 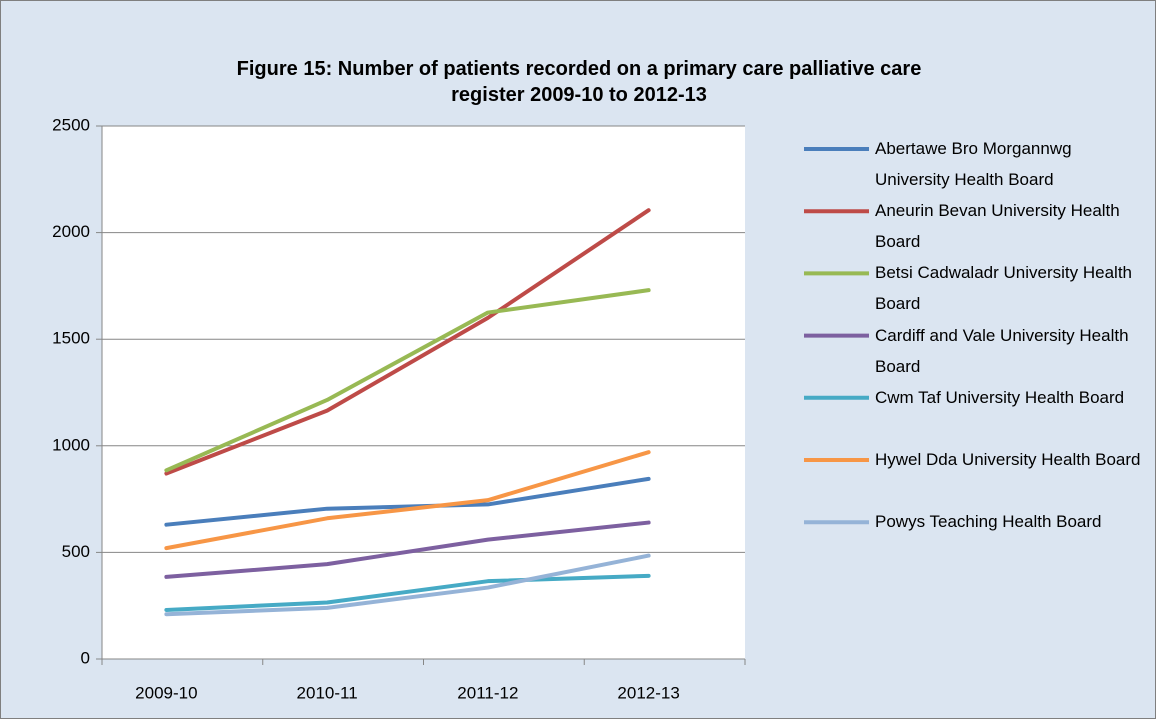 What do you see at coordinates (71, 231) in the screenshot?
I see `y-tick-label: 2000` at bounding box center [71, 231].